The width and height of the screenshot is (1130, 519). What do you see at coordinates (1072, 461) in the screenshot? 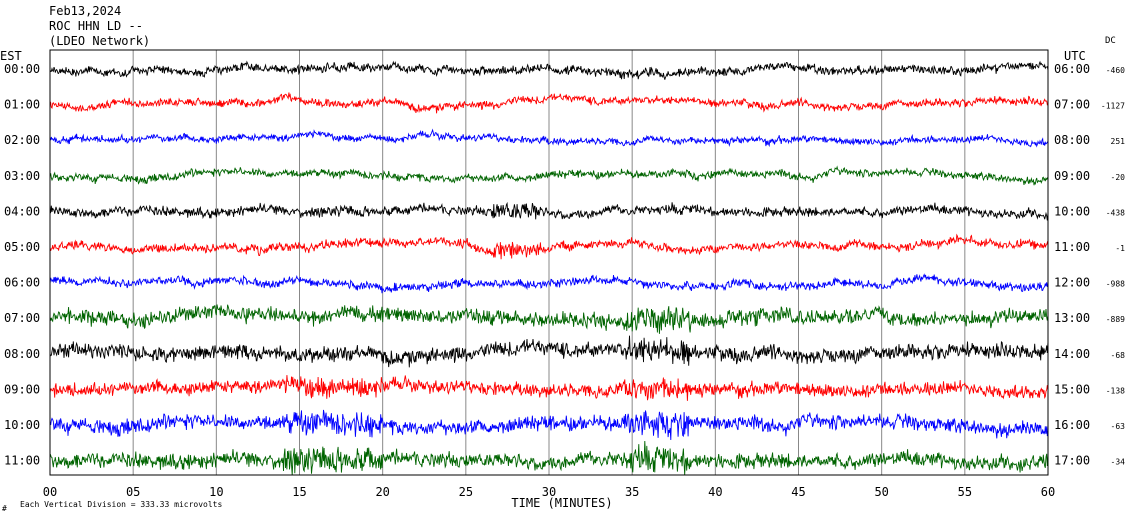
I see `utc-hour-label: 17:00` at bounding box center [1072, 461].